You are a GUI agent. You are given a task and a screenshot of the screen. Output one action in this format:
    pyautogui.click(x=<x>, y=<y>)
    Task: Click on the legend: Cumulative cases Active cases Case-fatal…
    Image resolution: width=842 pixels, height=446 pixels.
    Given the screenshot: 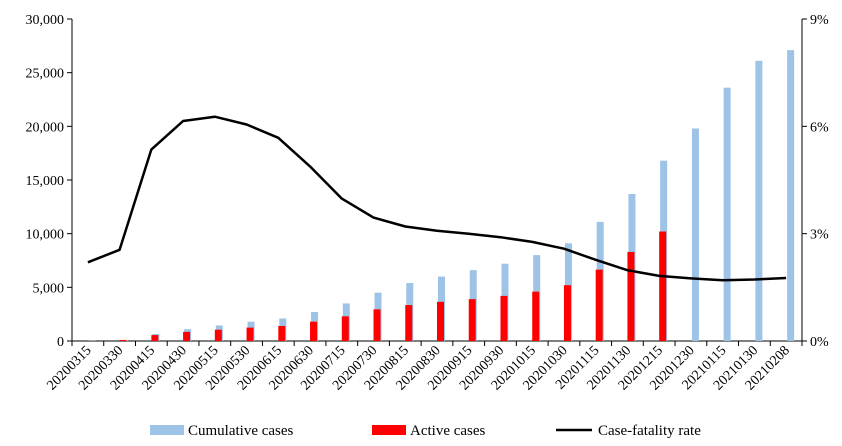 What is the action you would take?
    pyautogui.click(x=425, y=431)
    